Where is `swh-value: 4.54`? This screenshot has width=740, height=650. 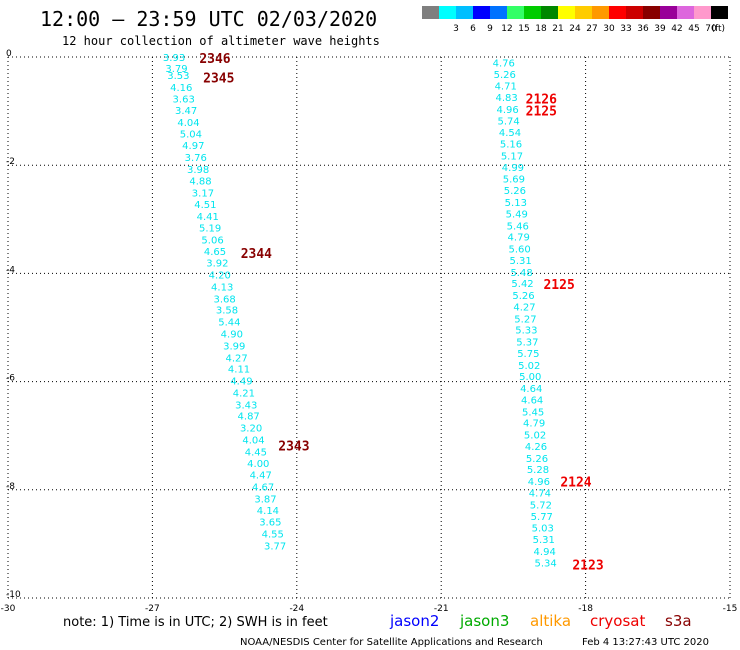
swh-value: 4.54 is located at coordinates (510, 133).